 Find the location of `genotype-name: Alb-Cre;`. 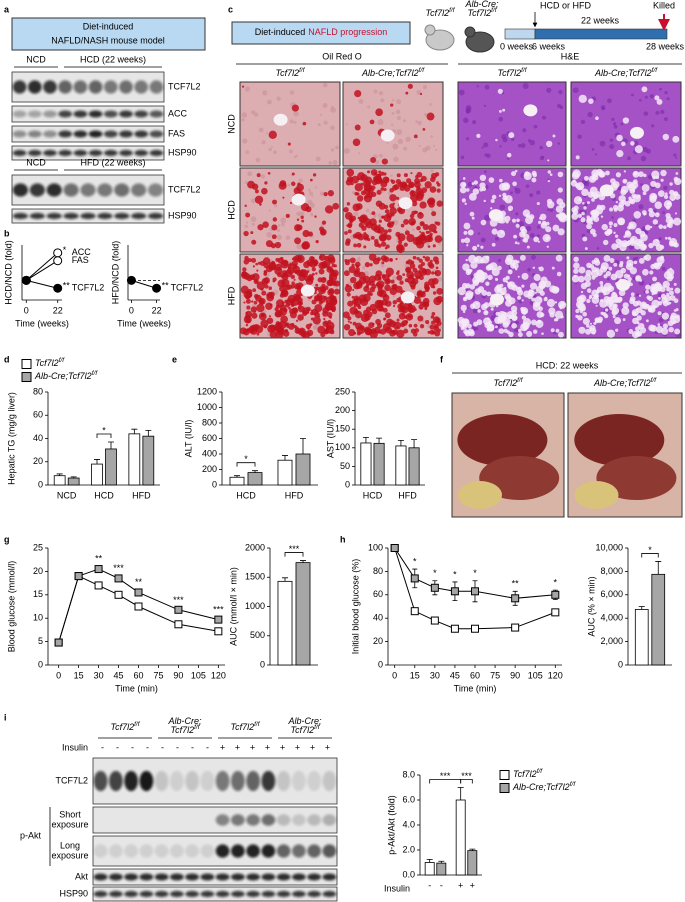

genotype-name: Alb-Cre; is located at coordinates (304, 721).